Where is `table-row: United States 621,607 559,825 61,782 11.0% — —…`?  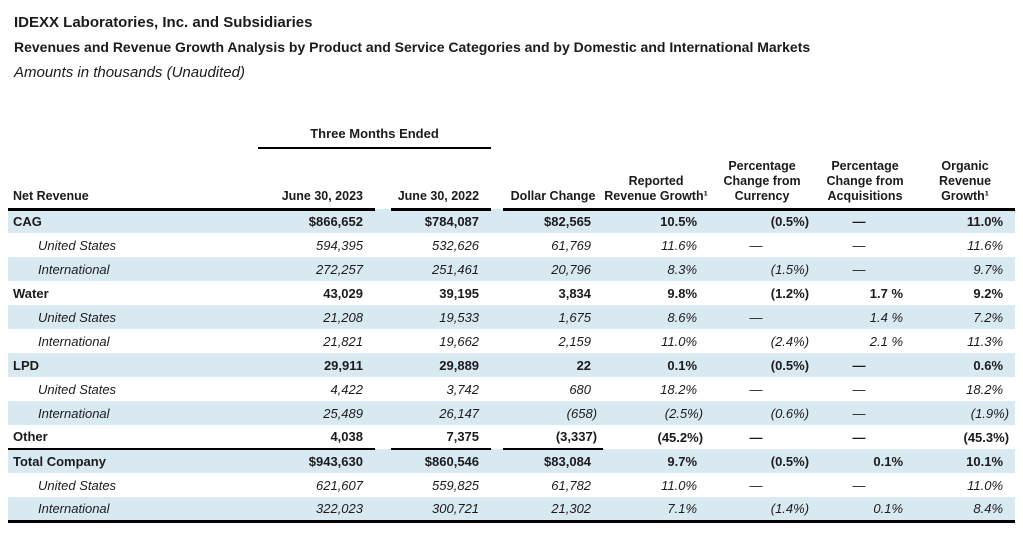 table-row: United States 621,607 559,825 61,782 11.0% — —… is located at coordinates (511, 485).